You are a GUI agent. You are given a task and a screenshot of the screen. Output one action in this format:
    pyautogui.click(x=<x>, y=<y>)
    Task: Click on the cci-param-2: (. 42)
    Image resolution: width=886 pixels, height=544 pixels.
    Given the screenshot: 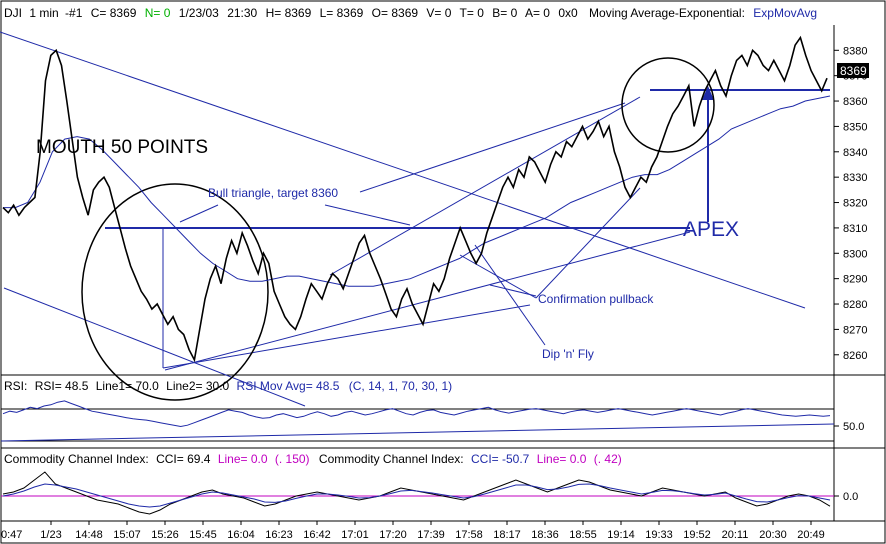 What is the action you would take?
    pyautogui.click(x=608, y=459)
    